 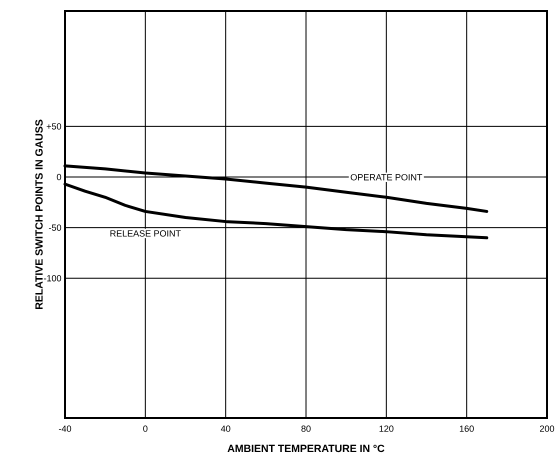 I want to click on x-tick-label: 80, so click(x=306, y=429).